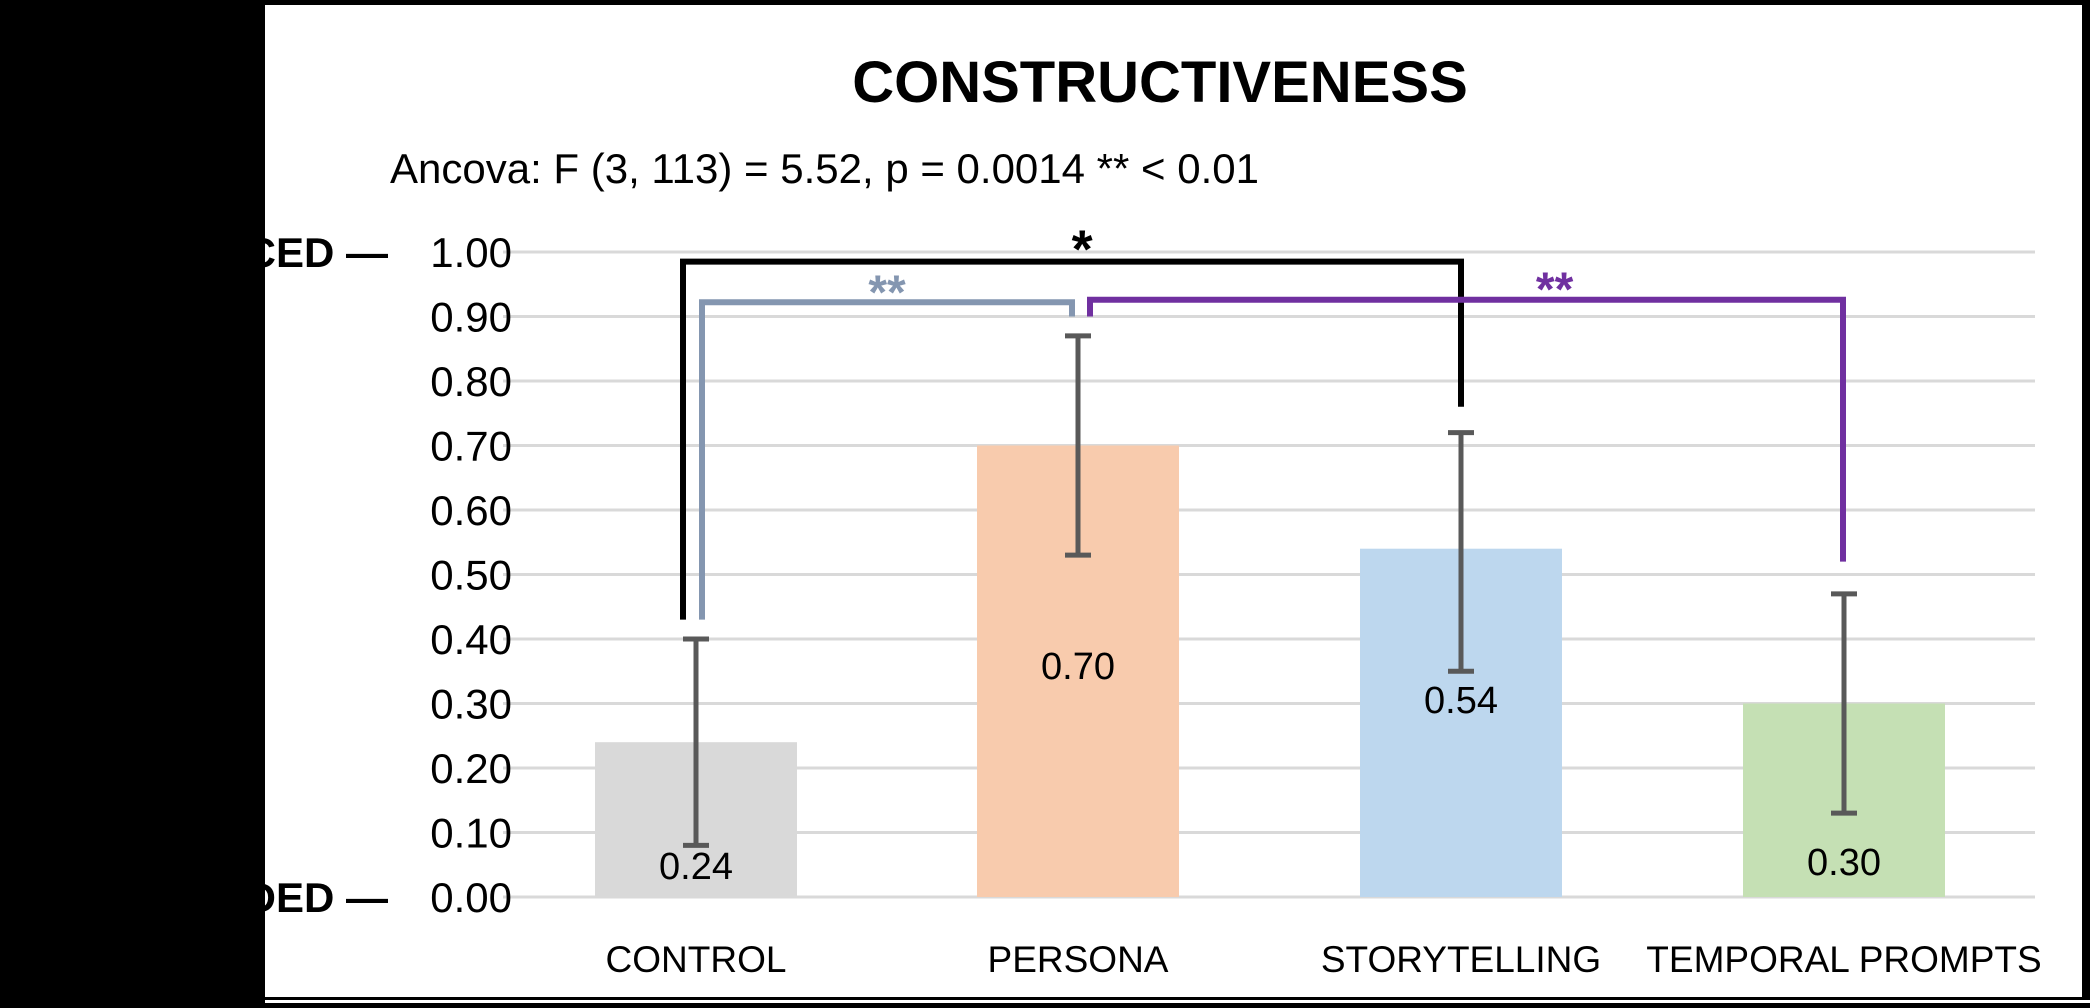 The image size is (2090, 1008). What do you see at coordinates (1160, 82) in the screenshot?
I see `chart-title: CONSTRUCTIVENESS` at bounding box center [1160, 82].